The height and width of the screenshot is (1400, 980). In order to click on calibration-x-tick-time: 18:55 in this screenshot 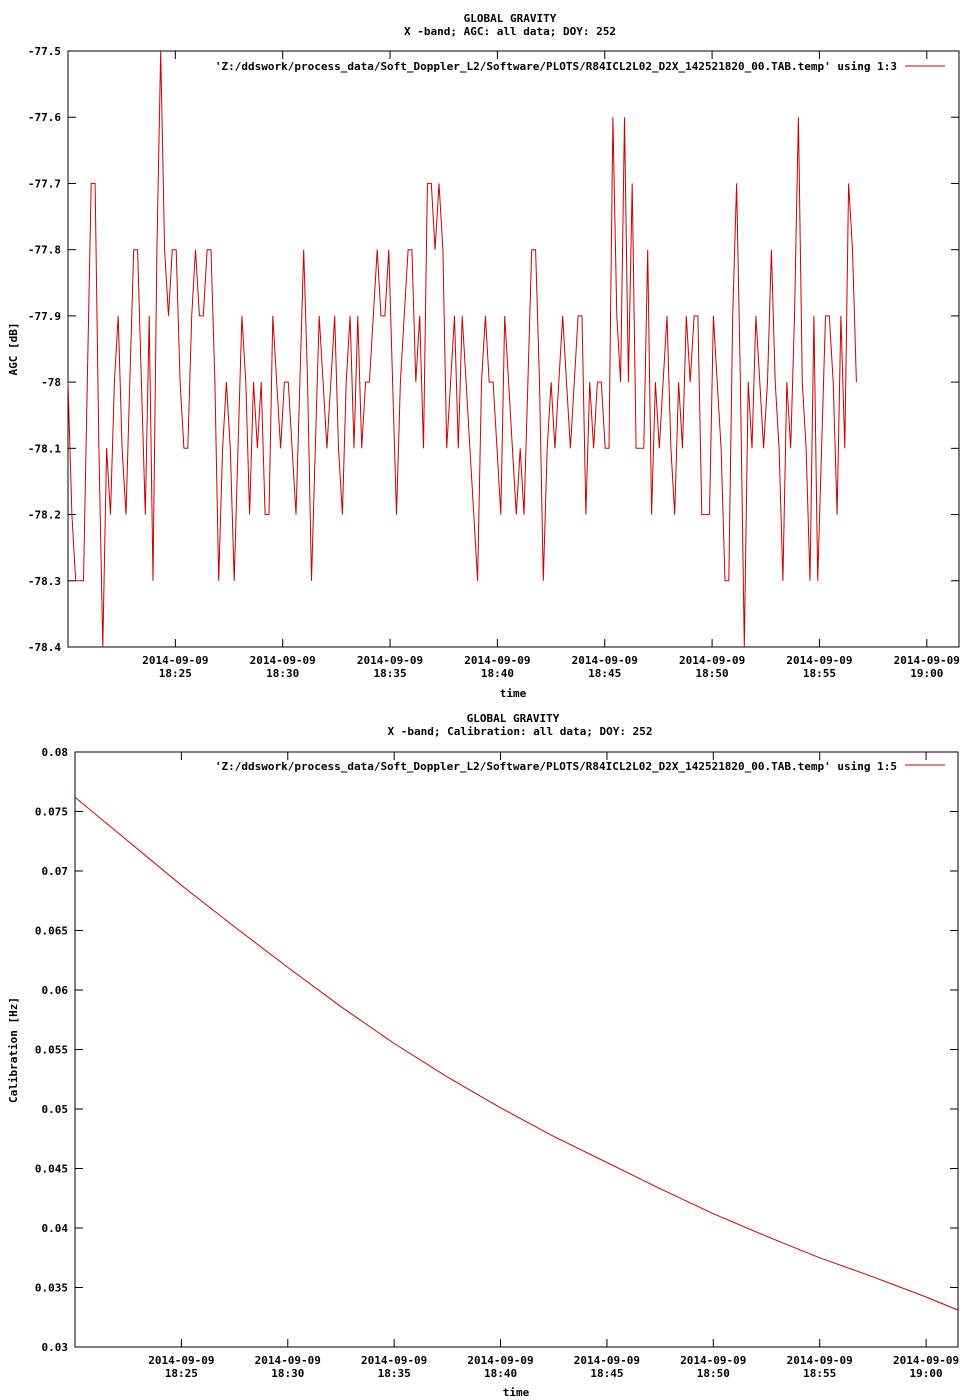, I will do `click(819, 1373)`.